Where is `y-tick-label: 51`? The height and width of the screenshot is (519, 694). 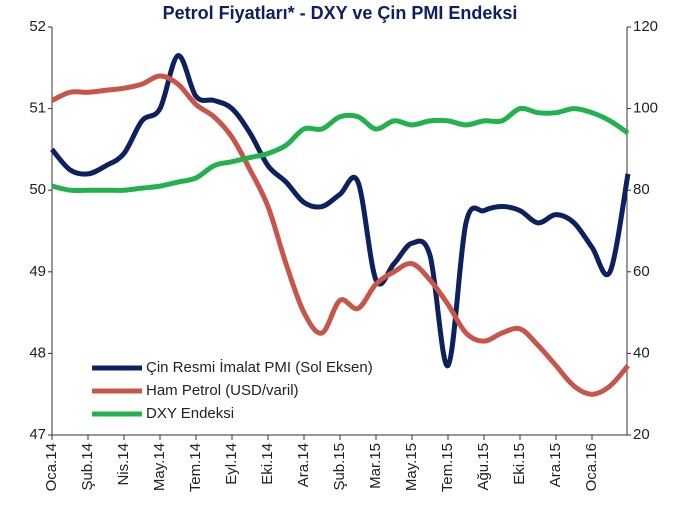 y-tick-label: 51 is located at coordinates (37, 108).